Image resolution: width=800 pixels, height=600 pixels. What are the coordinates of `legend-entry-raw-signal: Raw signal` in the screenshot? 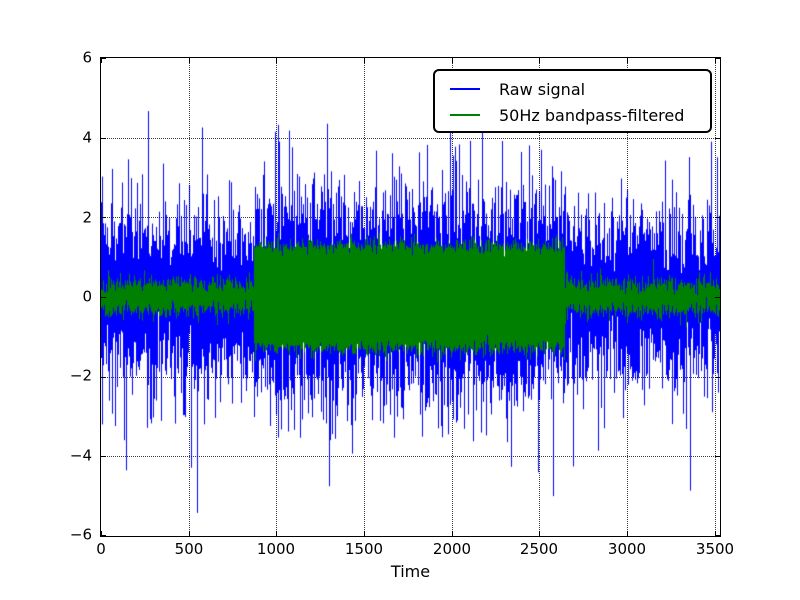 It's located at (572, 89).